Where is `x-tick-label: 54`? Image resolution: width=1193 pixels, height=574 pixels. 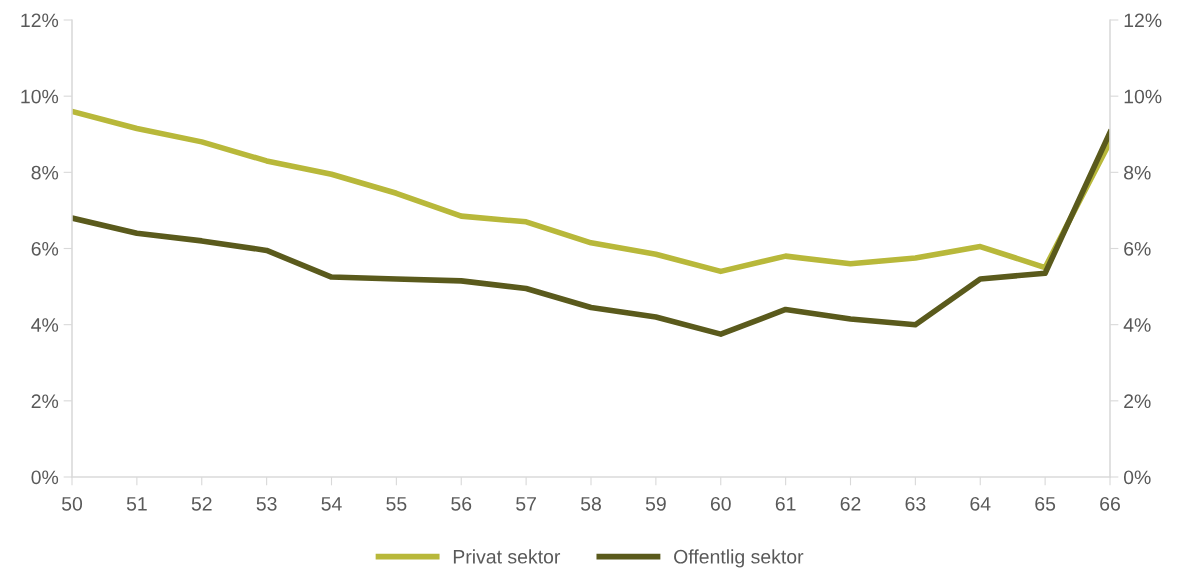
x-tick-label: 54 is located at coordinates (331, 504).